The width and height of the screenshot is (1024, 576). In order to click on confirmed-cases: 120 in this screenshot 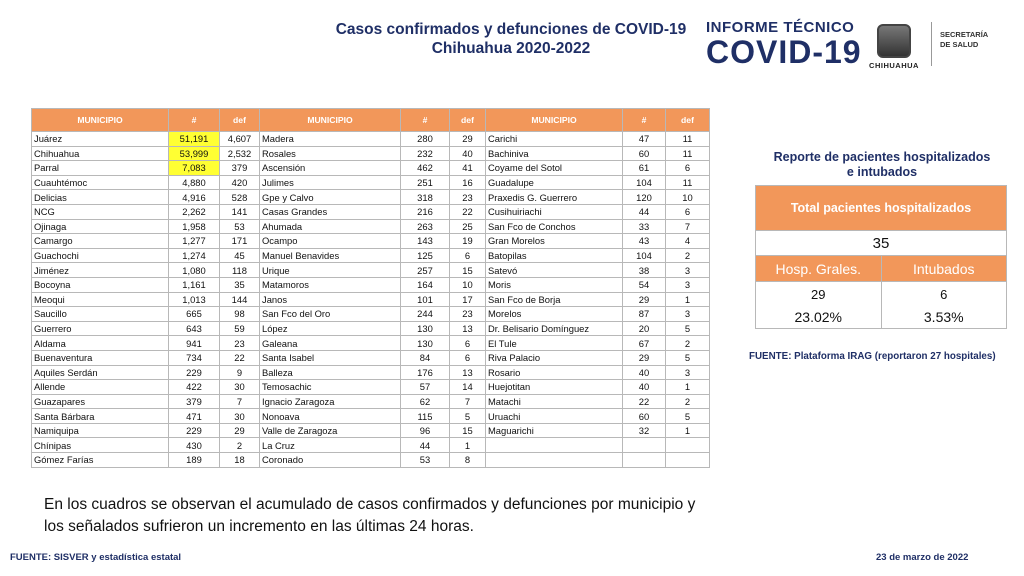, I will do `click(644, 197)`.